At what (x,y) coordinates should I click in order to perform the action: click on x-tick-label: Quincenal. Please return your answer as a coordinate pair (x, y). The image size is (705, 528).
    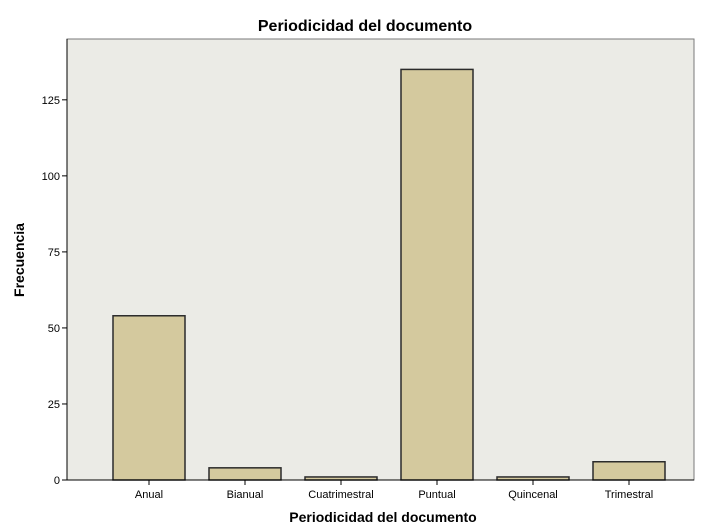
    Looking at the image, I should click on (533, 495).